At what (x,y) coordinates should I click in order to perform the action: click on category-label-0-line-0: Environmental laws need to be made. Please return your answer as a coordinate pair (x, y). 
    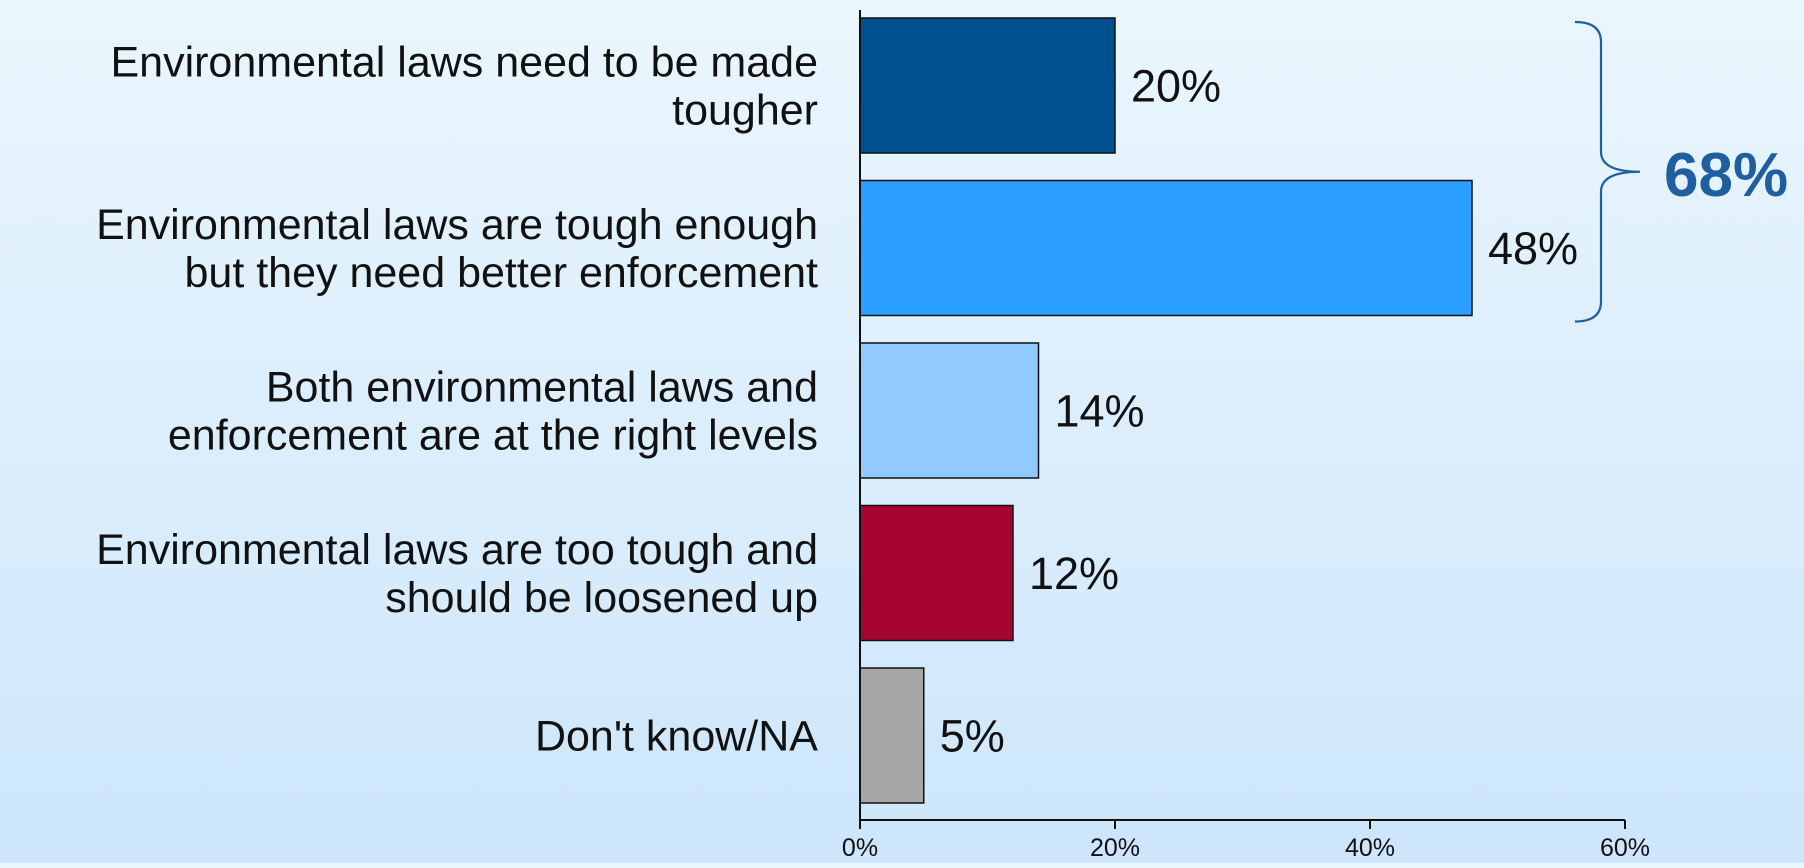
    Looking at the image, I should click on (464, 63).